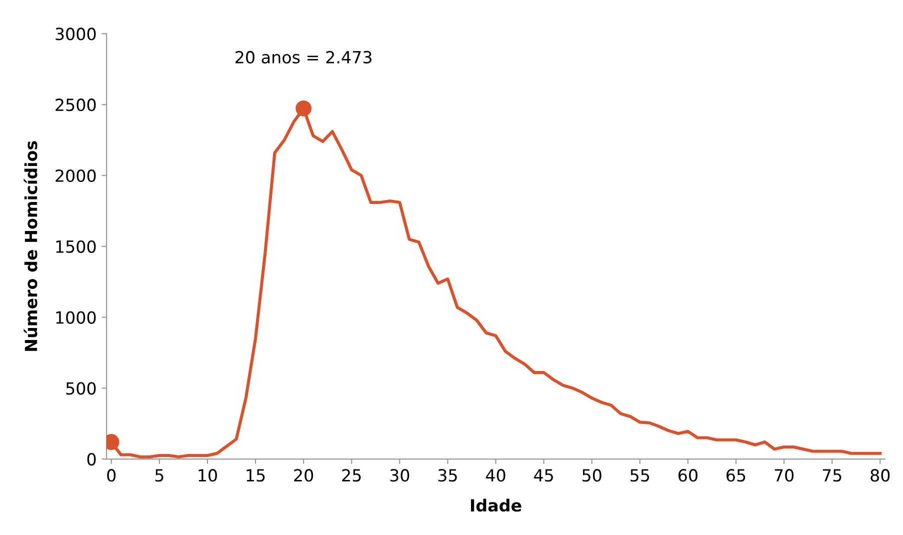  What do you see at coordinates (76, 175) in the screenshot?
I see `y-tick-label: 2000` at bounding box center [76, 175].